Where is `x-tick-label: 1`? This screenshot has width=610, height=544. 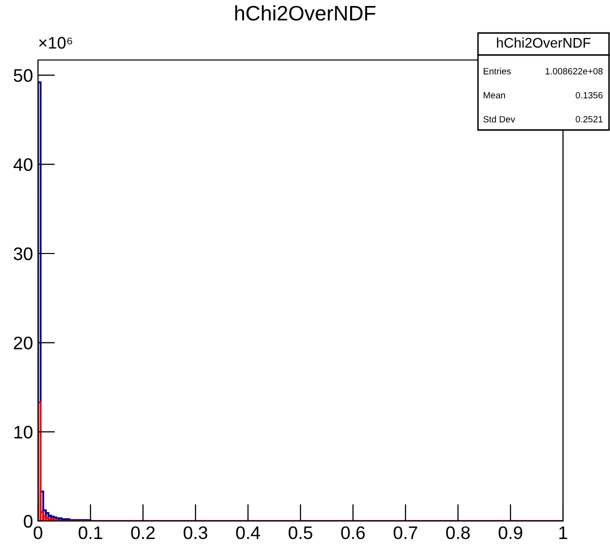
x-tick-label: 1 is located at coordinates (563, 532).